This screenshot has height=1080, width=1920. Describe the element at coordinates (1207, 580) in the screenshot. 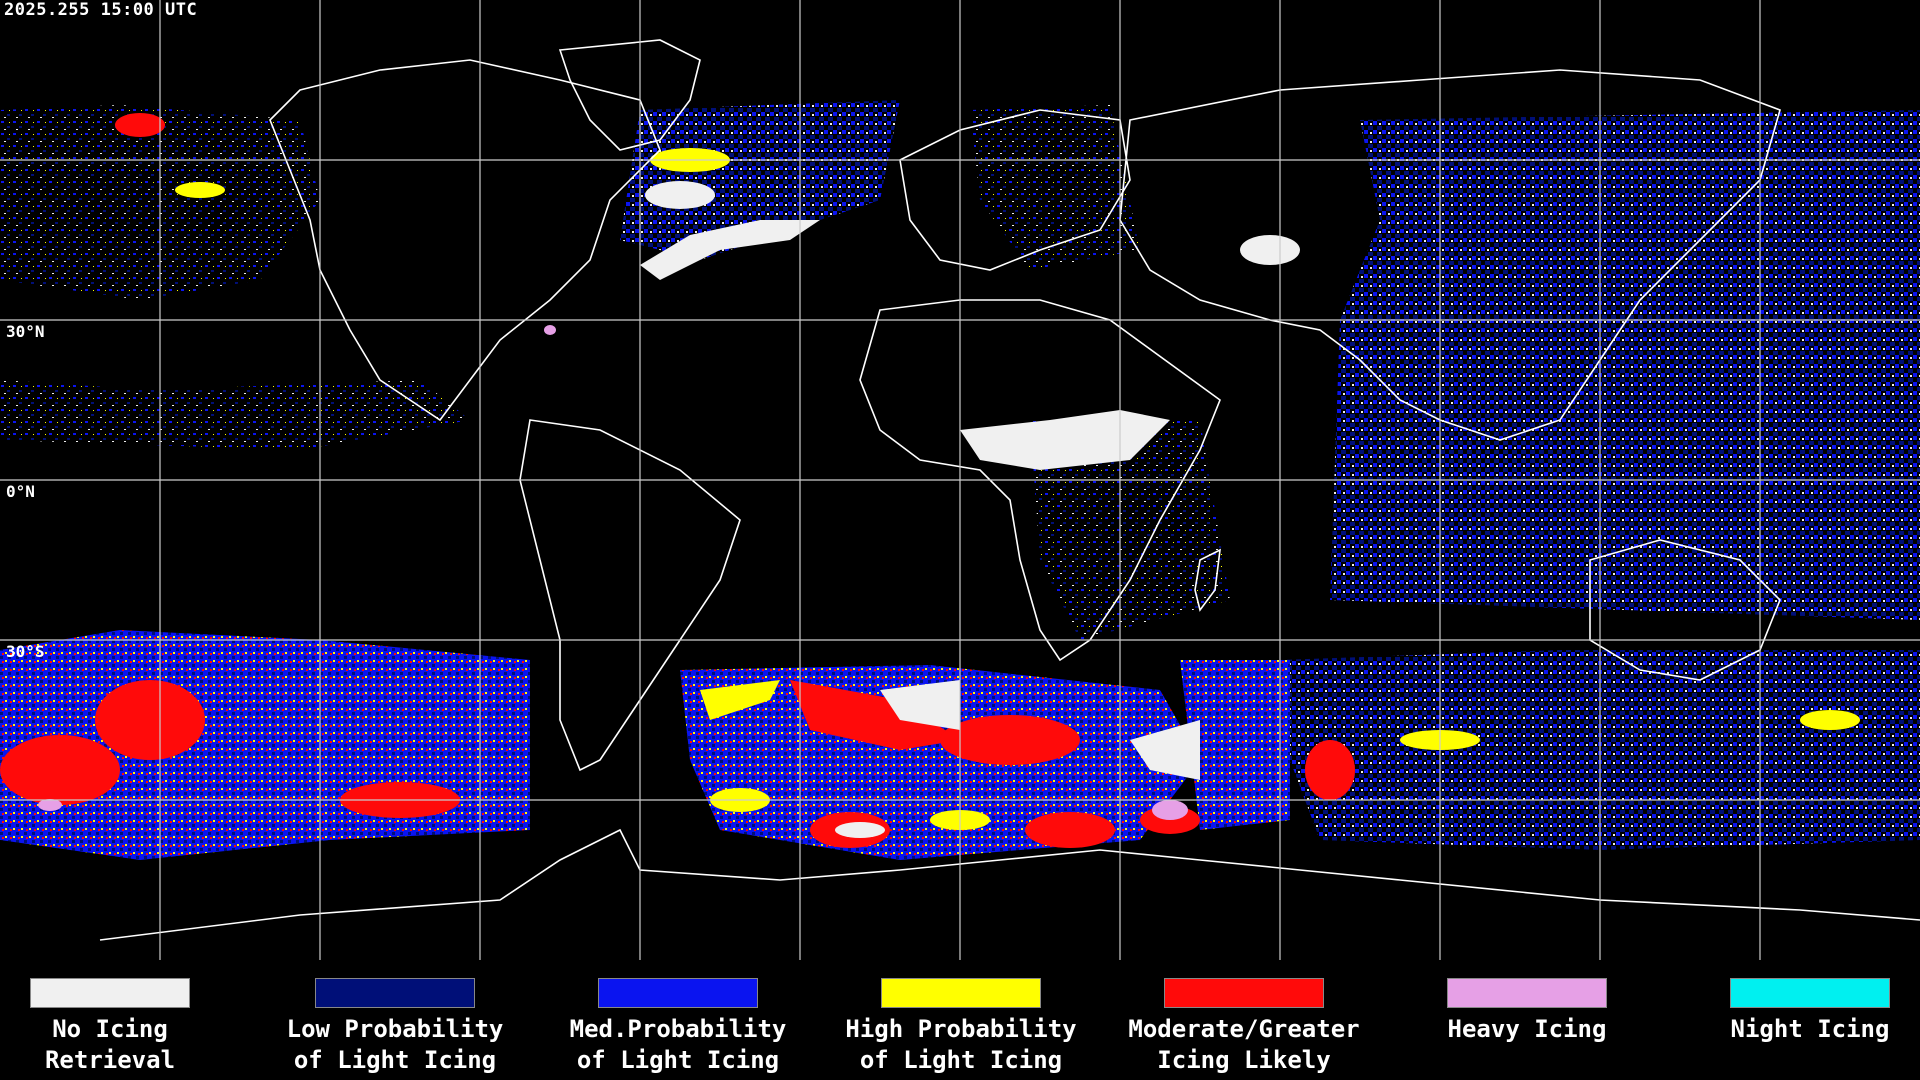

I see `coastline-madagascar` at that location.